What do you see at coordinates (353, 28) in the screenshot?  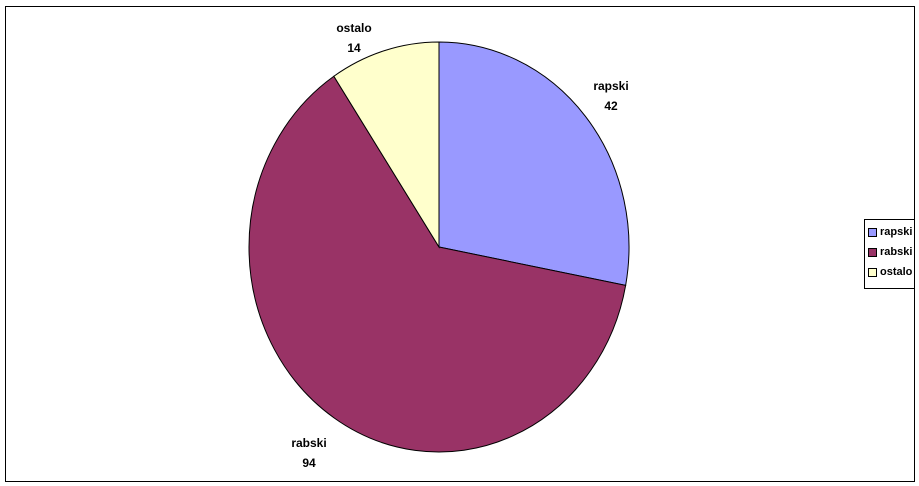 I see `slice-label-ostalo-name: ostalo` at bounding box center [353, 28].